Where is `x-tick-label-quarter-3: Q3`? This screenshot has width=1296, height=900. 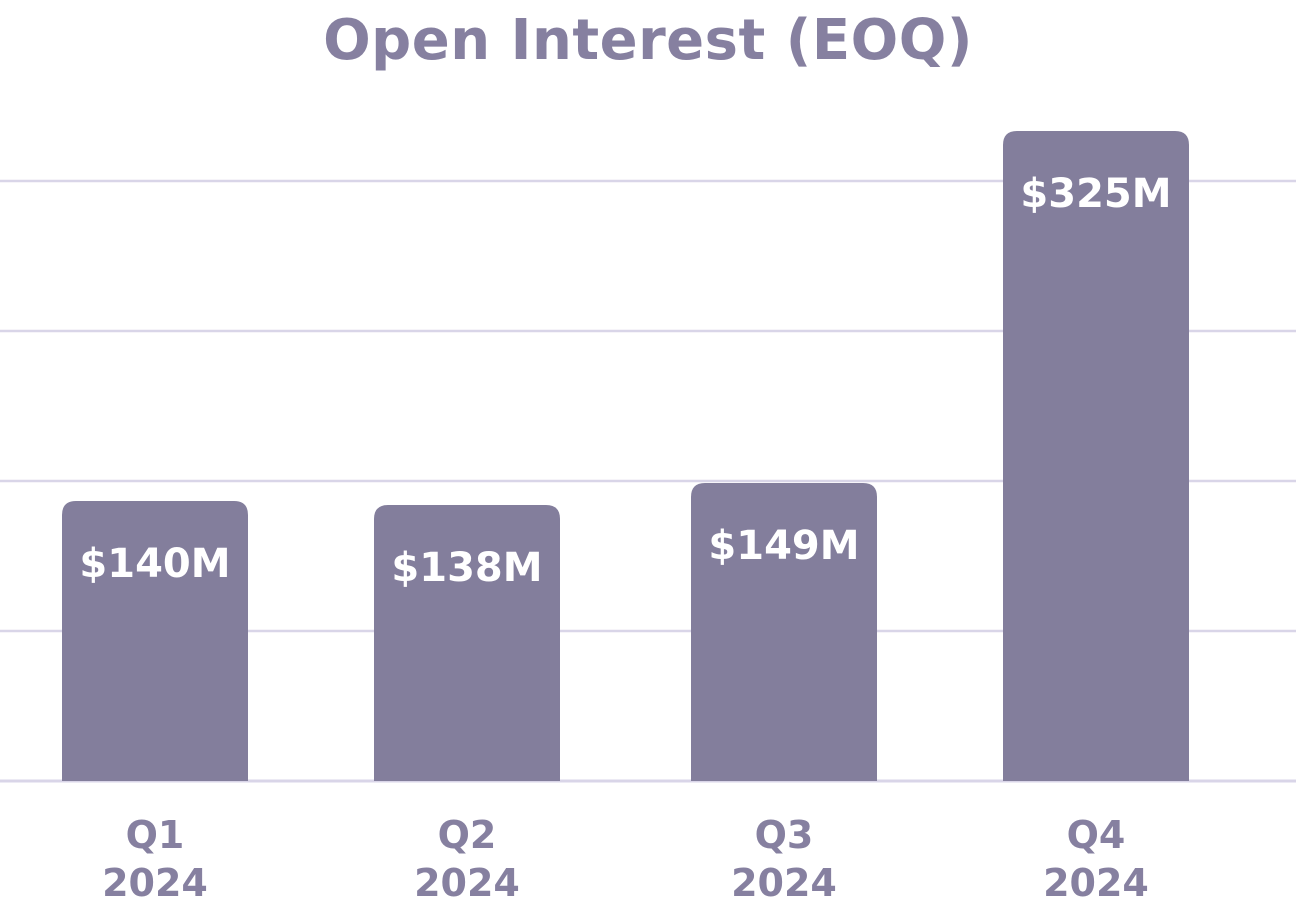 x-tick-label-quarter-3: Q3 is located at coordinates (784, 835).